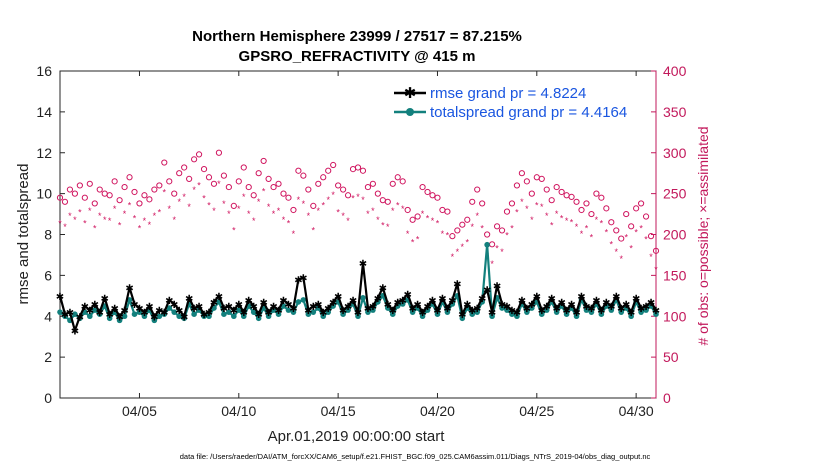 The height and width of the screenshot is (470, 830). Describe the element at coordinates (410, 93) in the screenshot. I see `legend-rmse-marker: ✱` at that location.